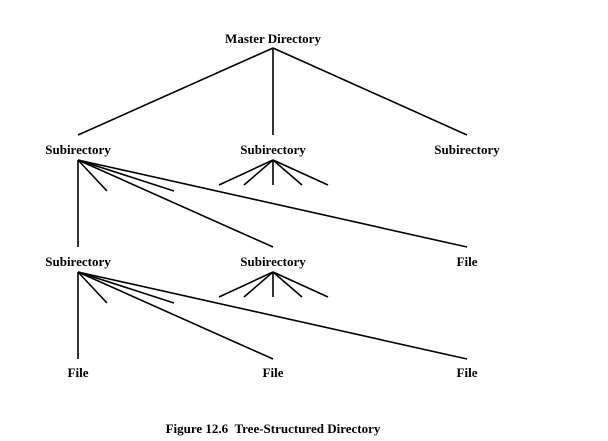 The height and width of the screenshot is (441, 608). What do you see at coordinates (175, 315) in the screenshot?
I see `edge-sub1a-to-file3` at bounding box center [175, 315].